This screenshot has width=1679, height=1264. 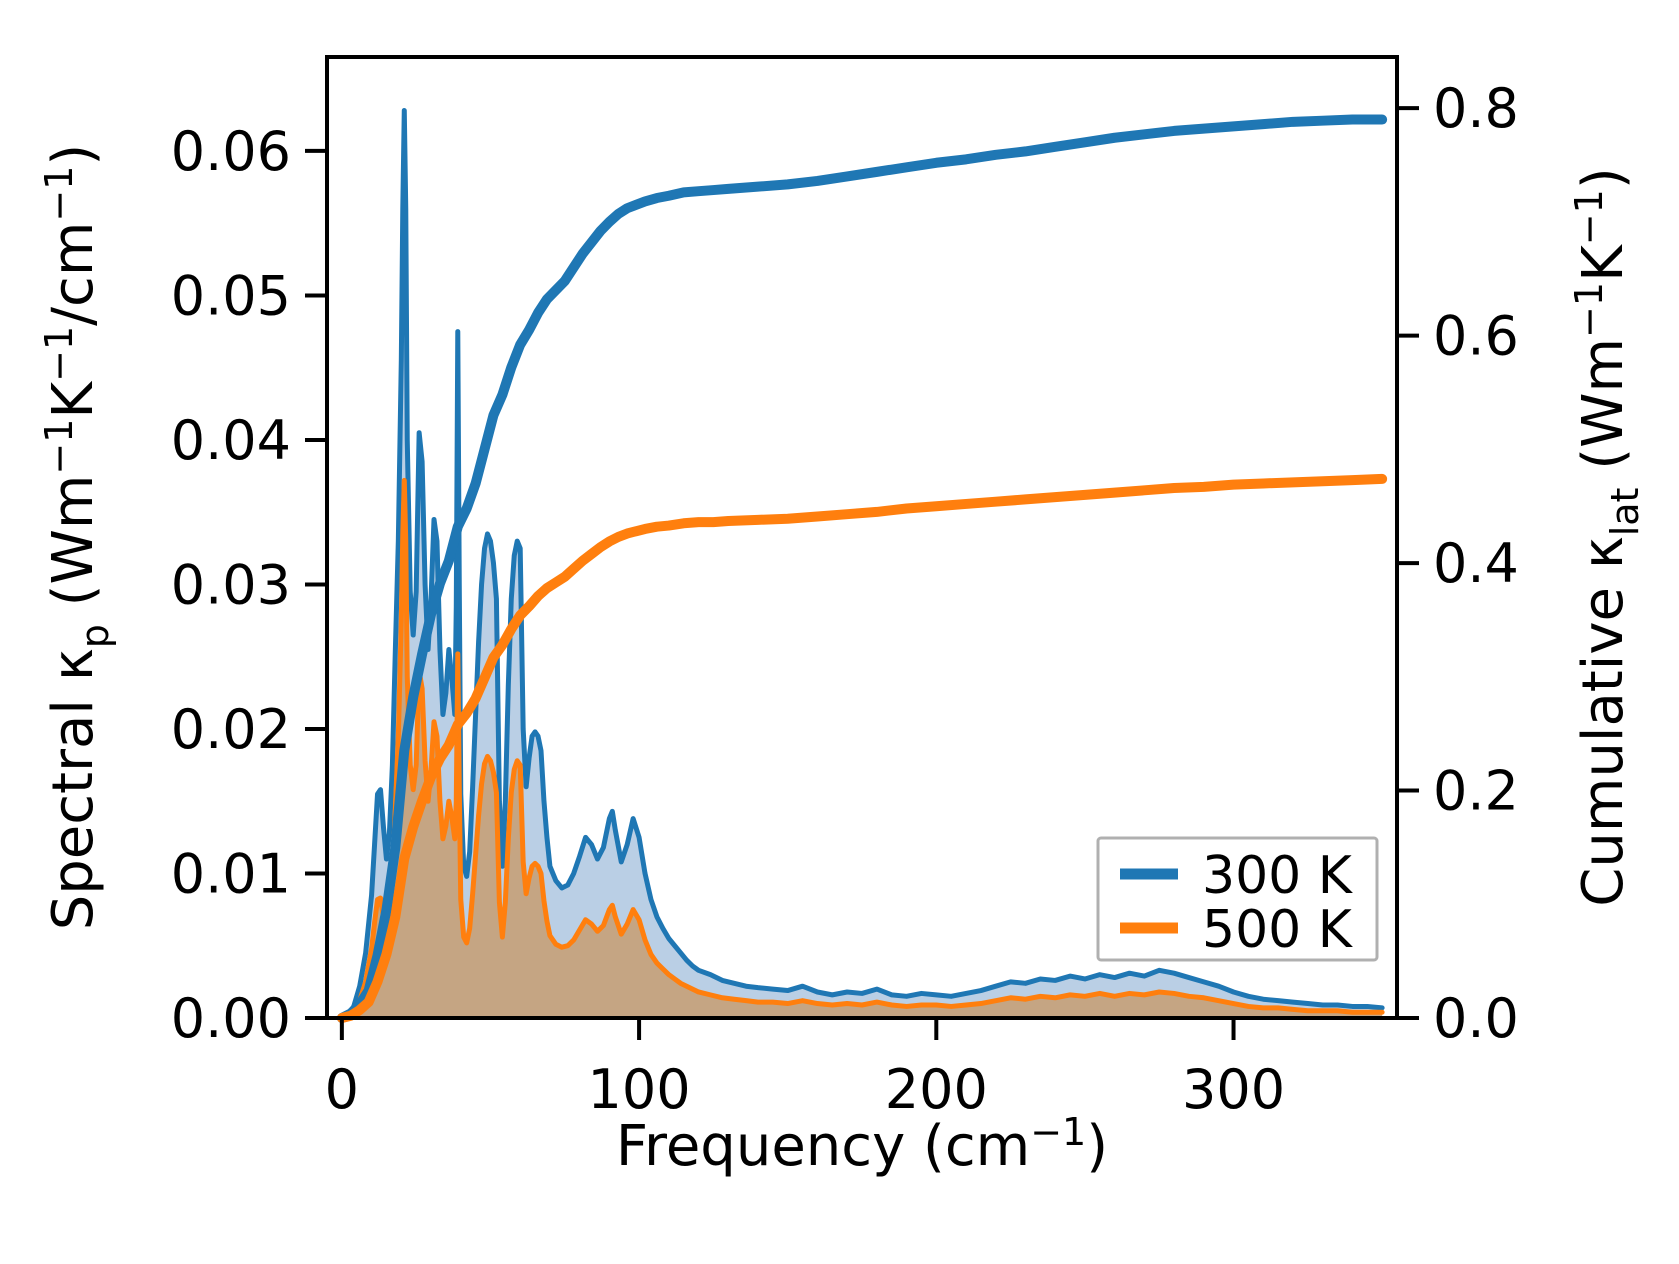 What do you see at coordinates (231, 440) in the screenshot?
I see `y-left-tick-label: 0.04` at bounding box center [231, 440].